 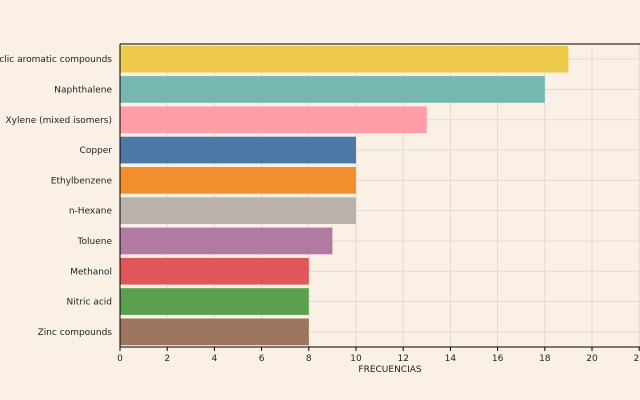 I want to click on x-tick-label-5: 10, so click(x=356, y=359).